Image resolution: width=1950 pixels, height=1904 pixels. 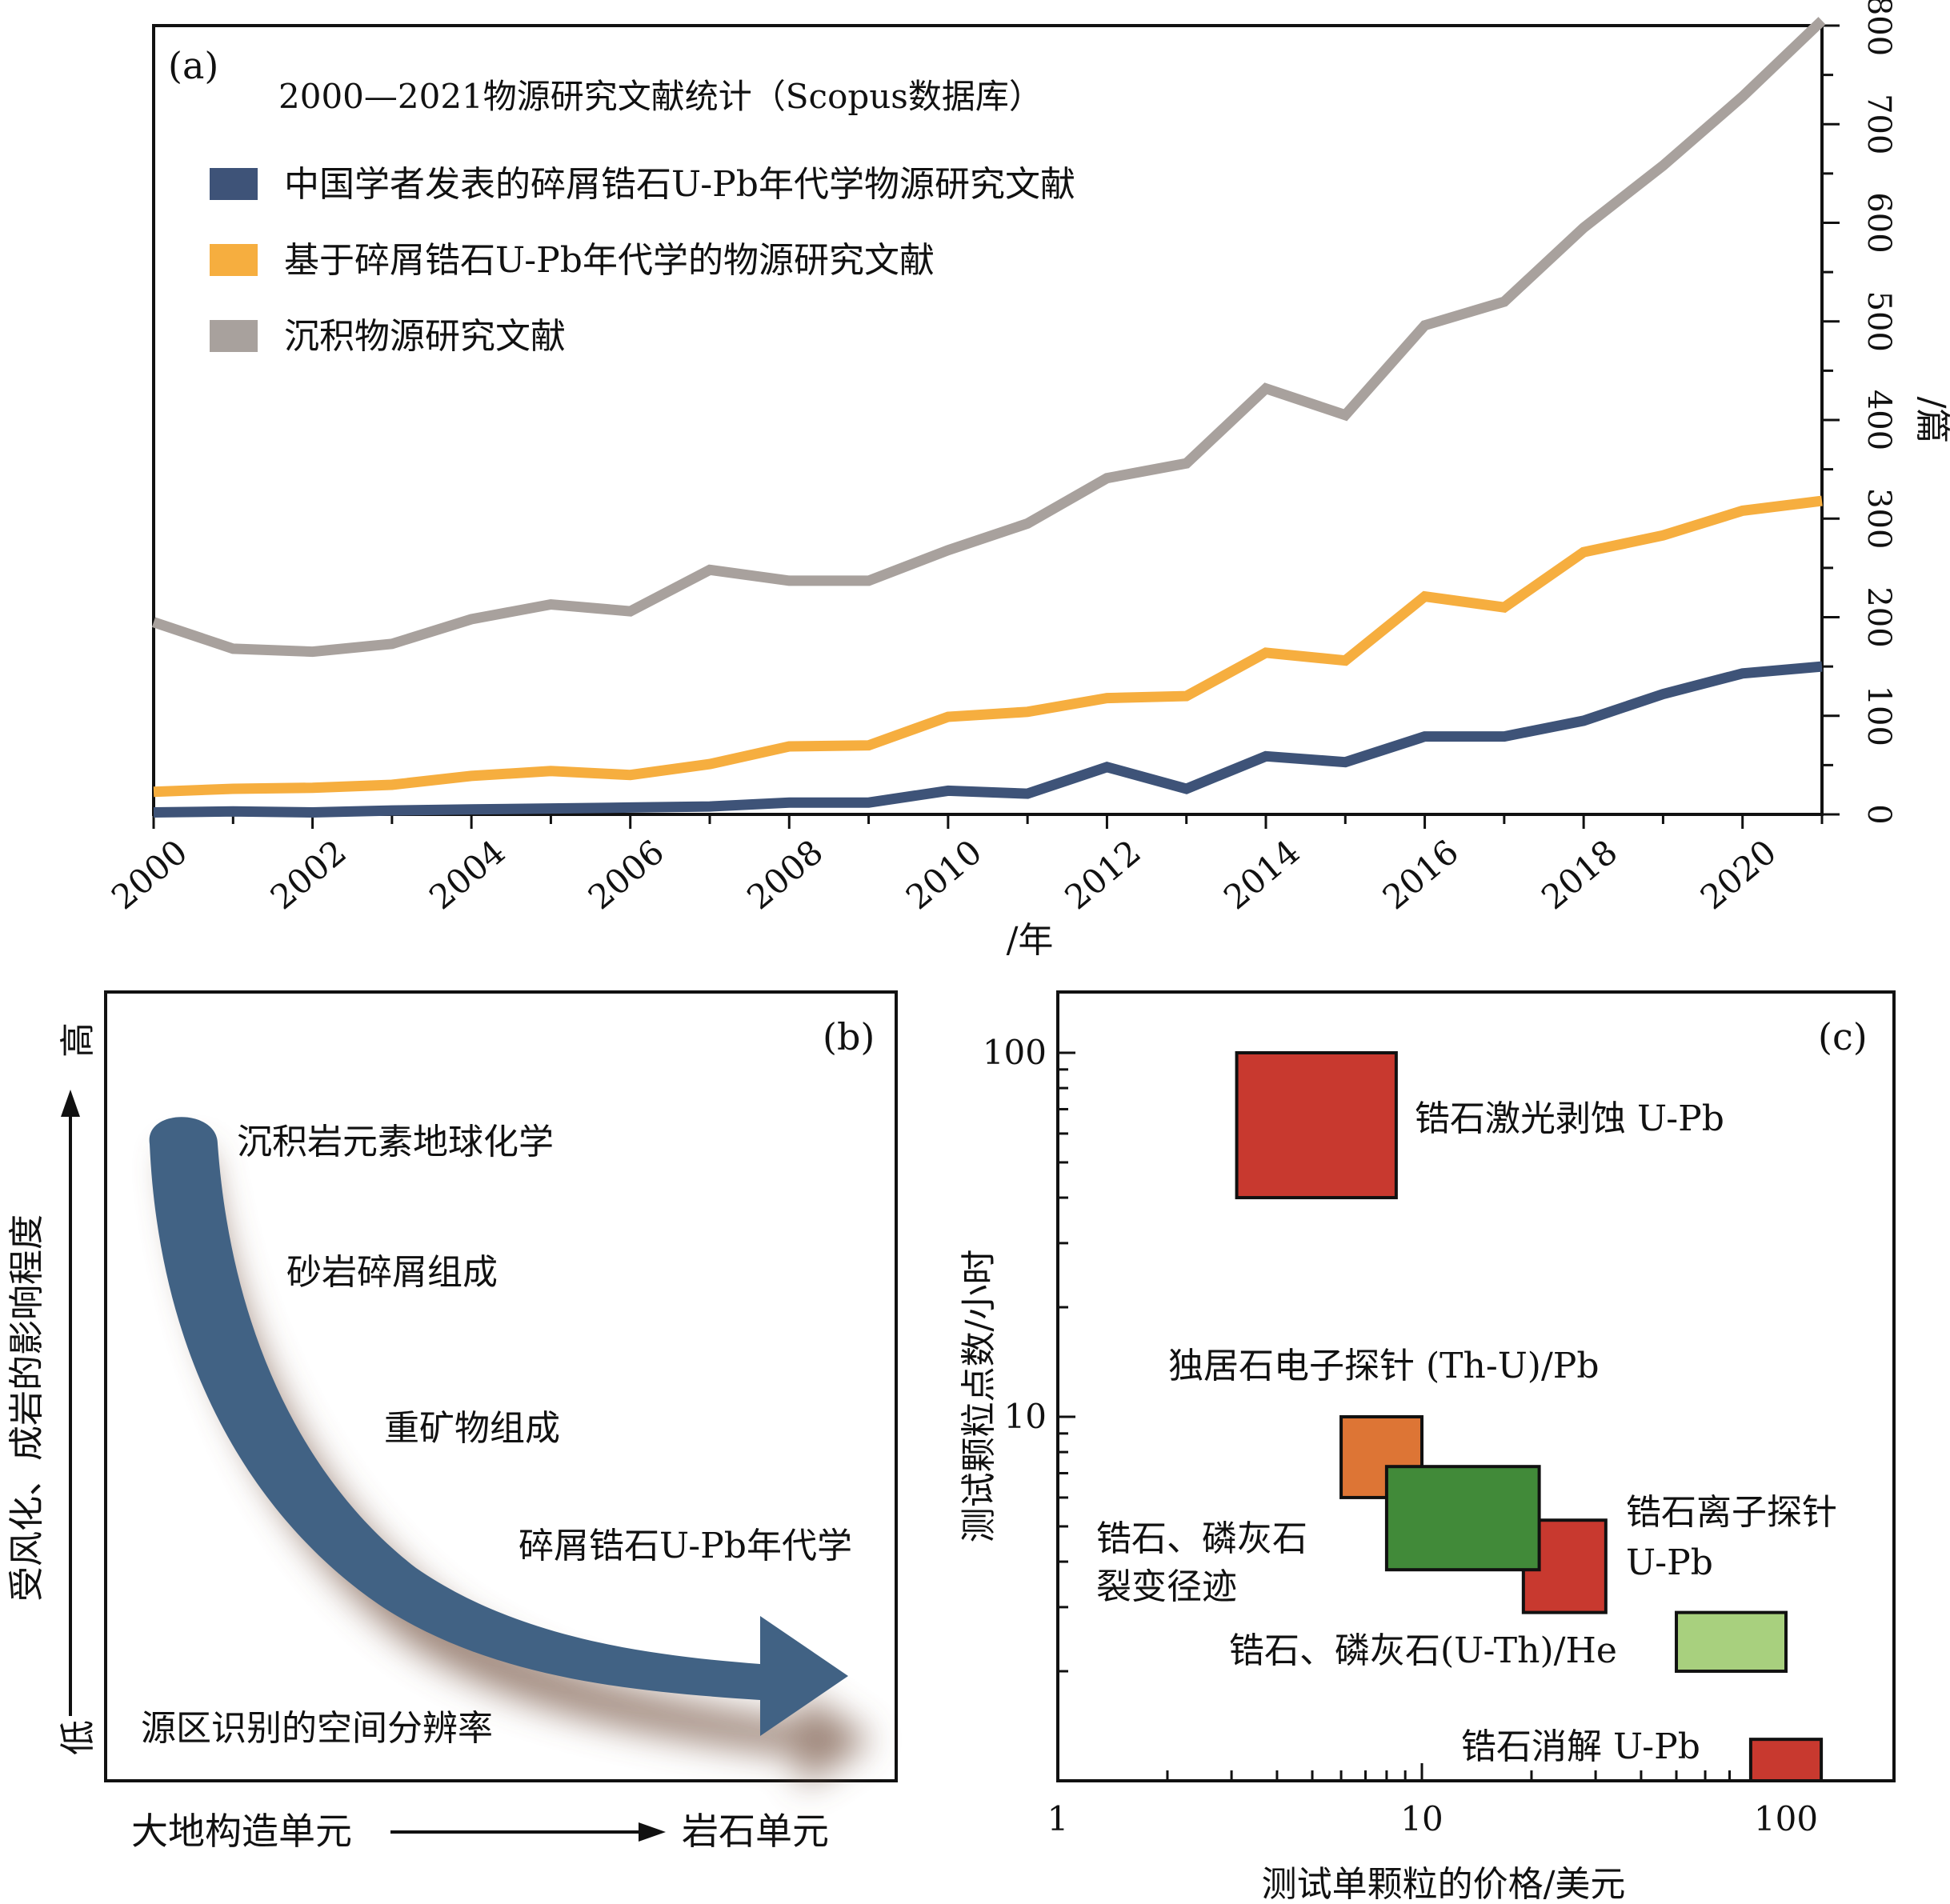 I want to click on c-x-tick-label: 10, so click(x=1422, y=1818).